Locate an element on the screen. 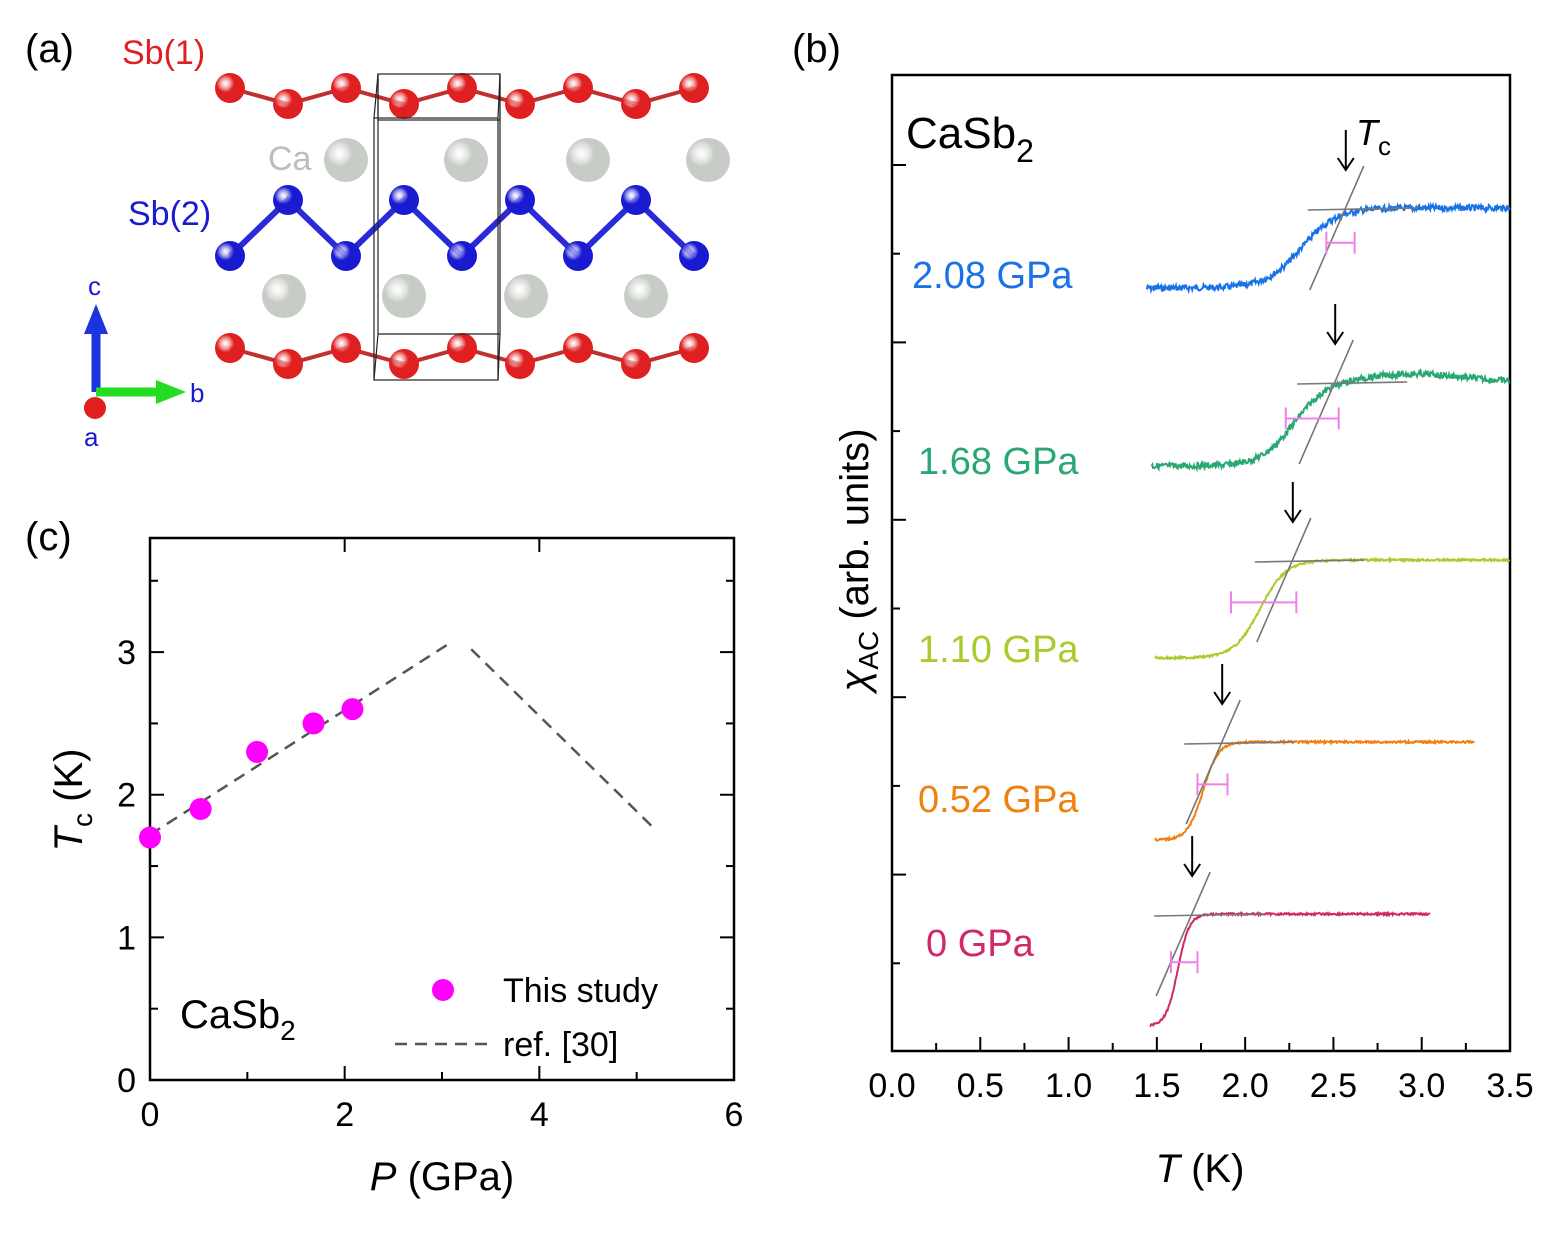  b-axis-arrowhead is located at coordinates (171, 392).